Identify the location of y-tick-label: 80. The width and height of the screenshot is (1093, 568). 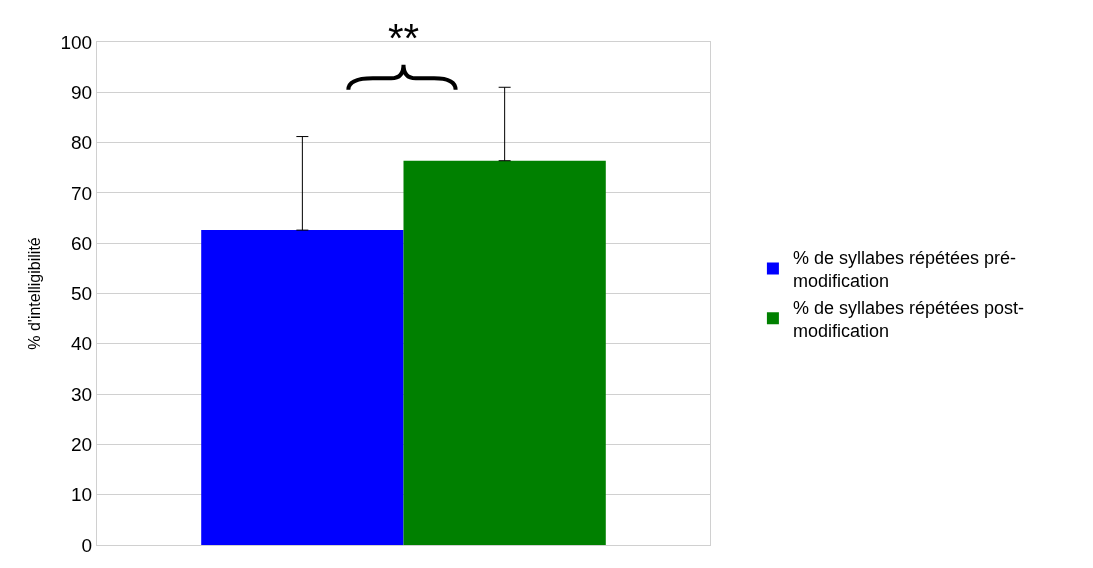
(82, 143).